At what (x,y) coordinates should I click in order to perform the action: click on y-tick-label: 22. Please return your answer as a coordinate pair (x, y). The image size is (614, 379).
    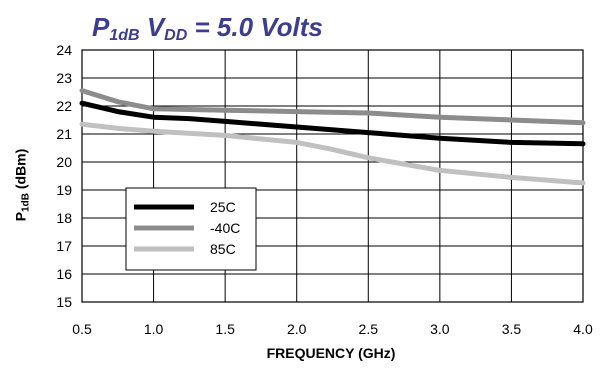
    Looking at the image, I should click on (64, 106).